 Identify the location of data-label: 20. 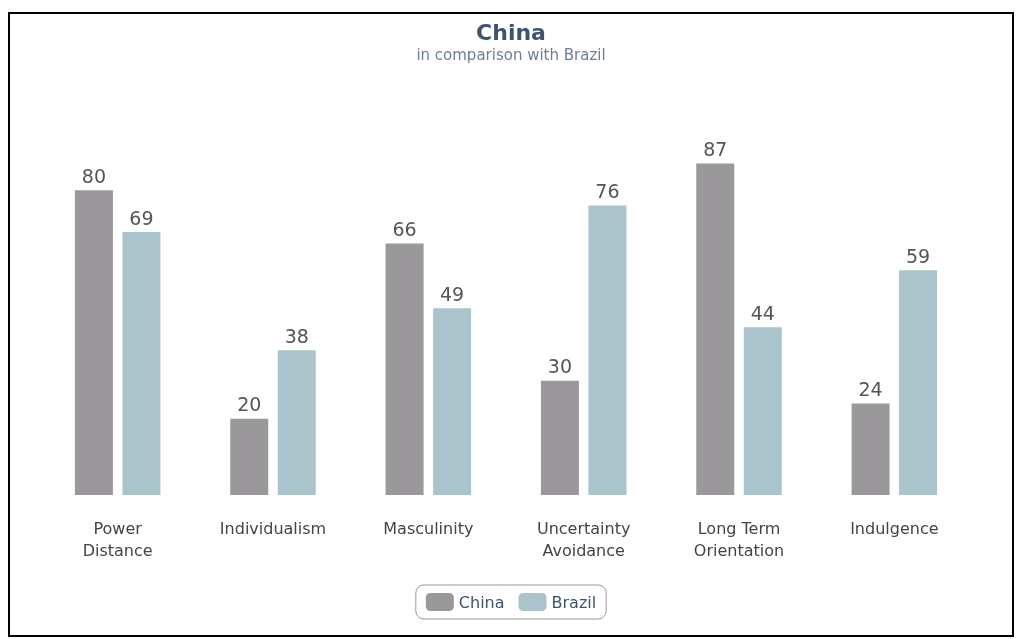
(249, 404).